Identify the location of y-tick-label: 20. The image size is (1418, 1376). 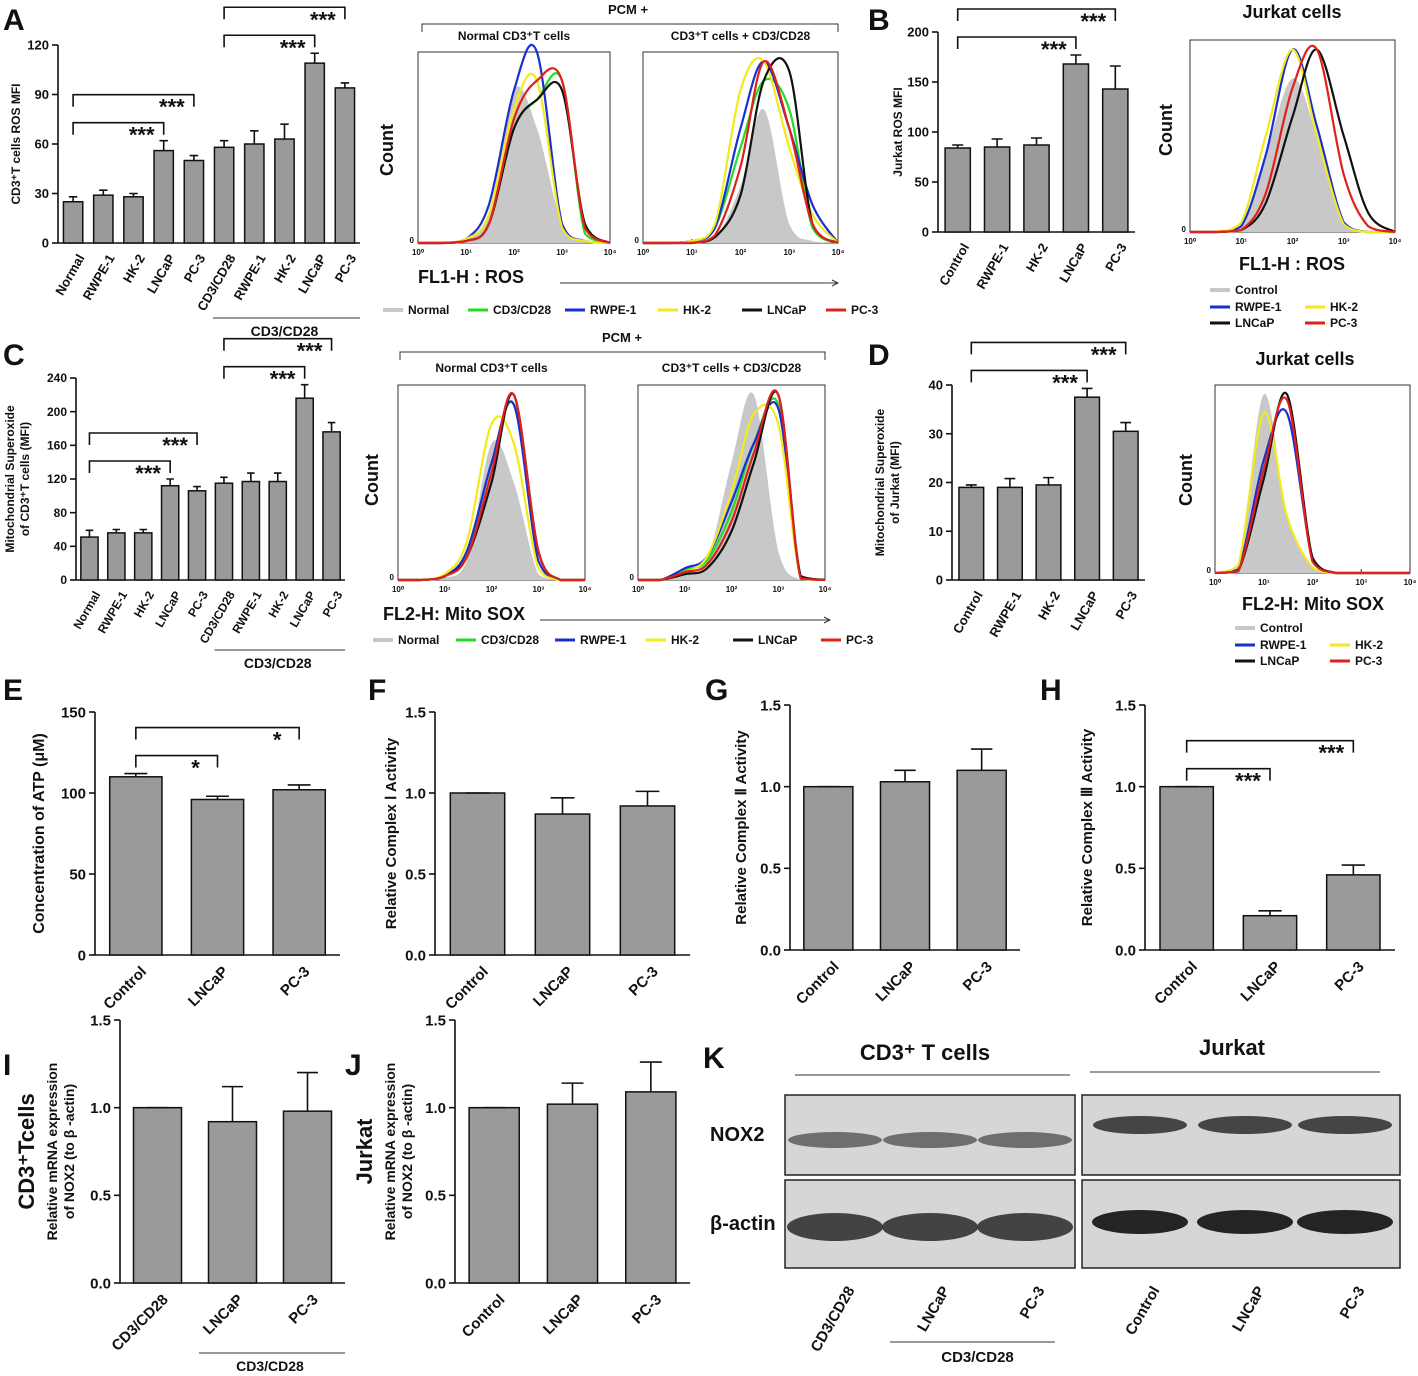
(936, 482).